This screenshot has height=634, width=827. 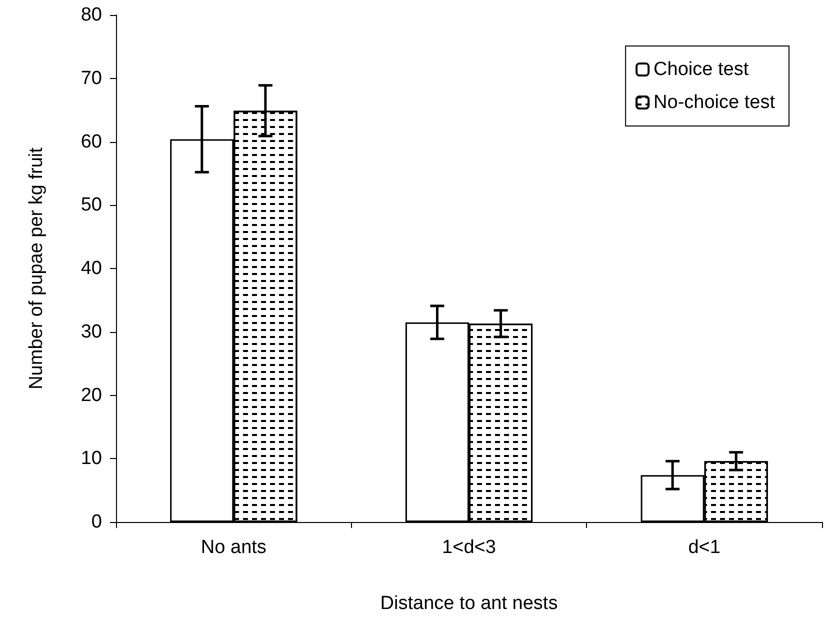 I want to click on y-tick-label: 10, so click(x=91, y=459).